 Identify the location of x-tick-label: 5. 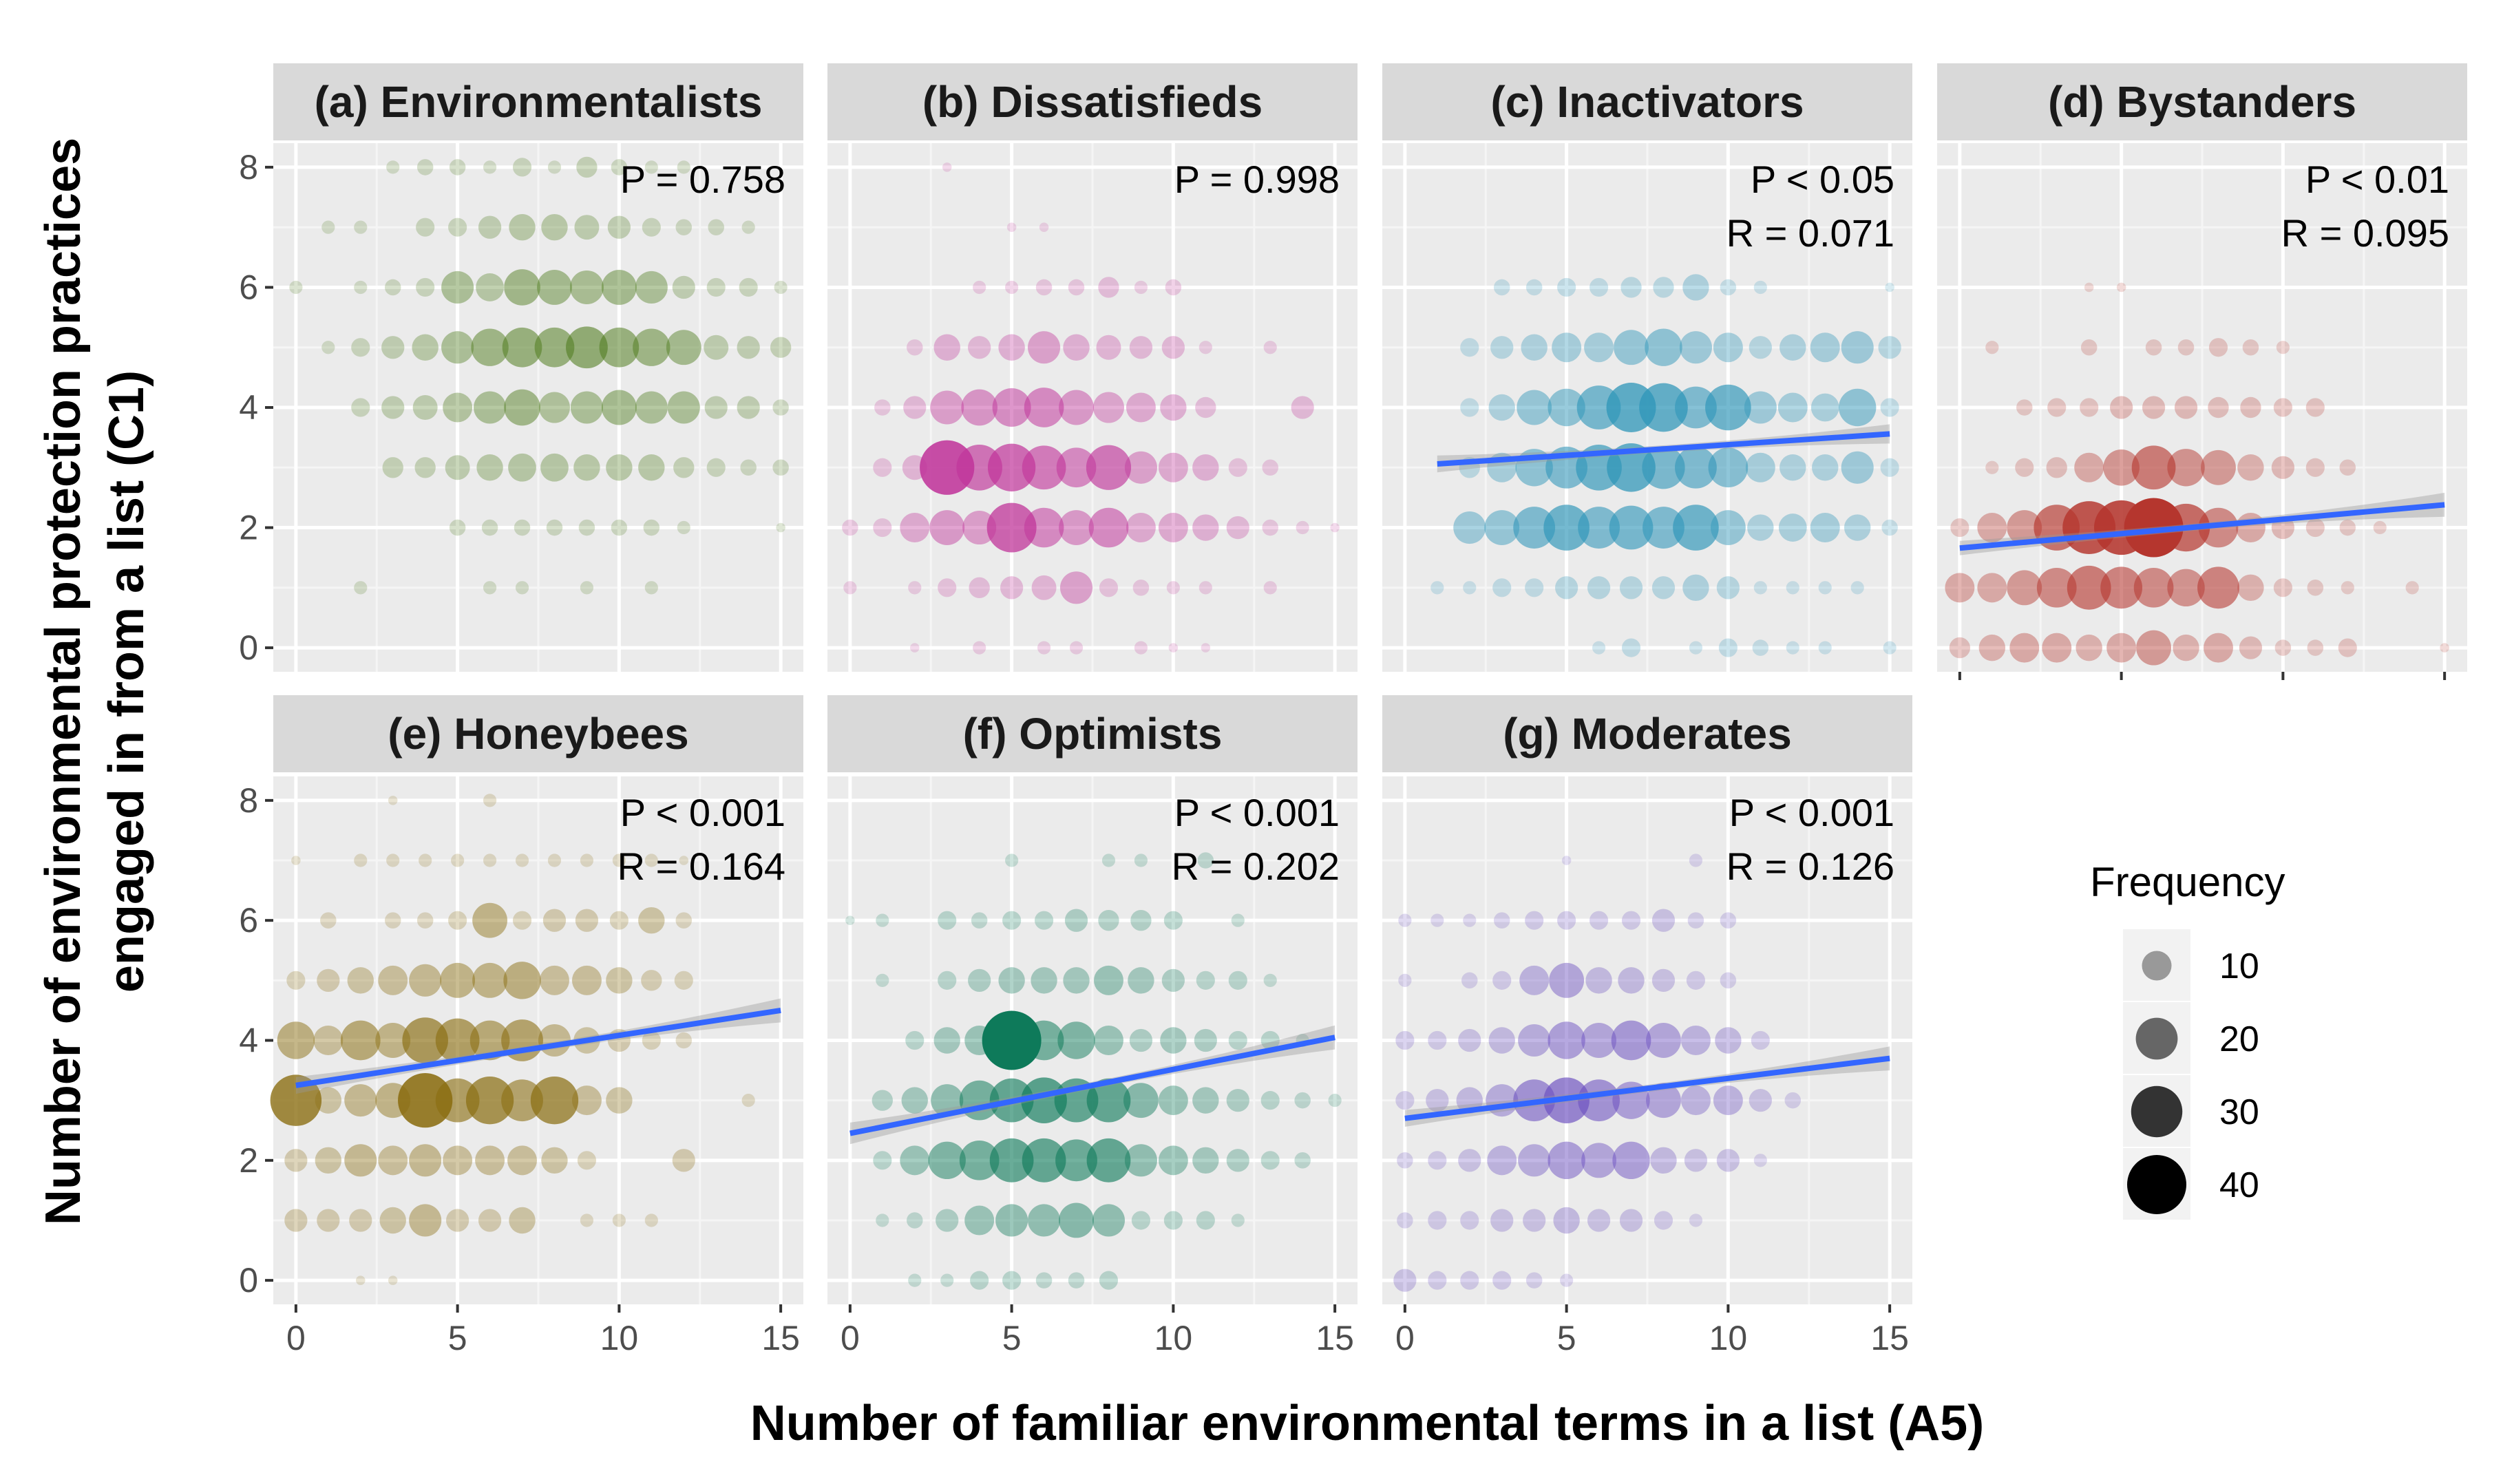
(1012, 1338).